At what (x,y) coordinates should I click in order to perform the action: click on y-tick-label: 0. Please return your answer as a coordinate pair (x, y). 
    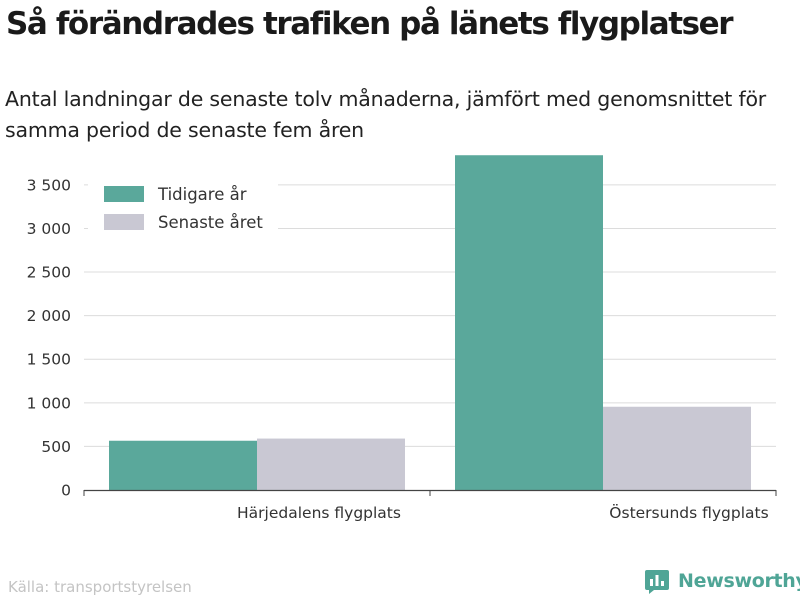
    Looking at the image, I should click on (66, 491).